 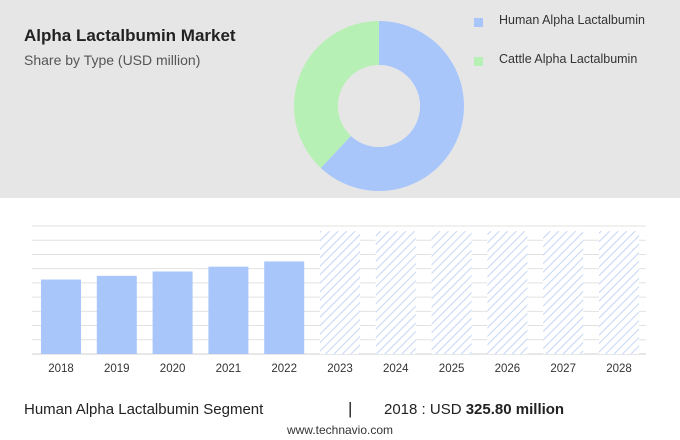 What do you see at coordinates (508, 369) in the screenshot?
I see `x-tick-label: 2026` at bounding box center [508, 369].